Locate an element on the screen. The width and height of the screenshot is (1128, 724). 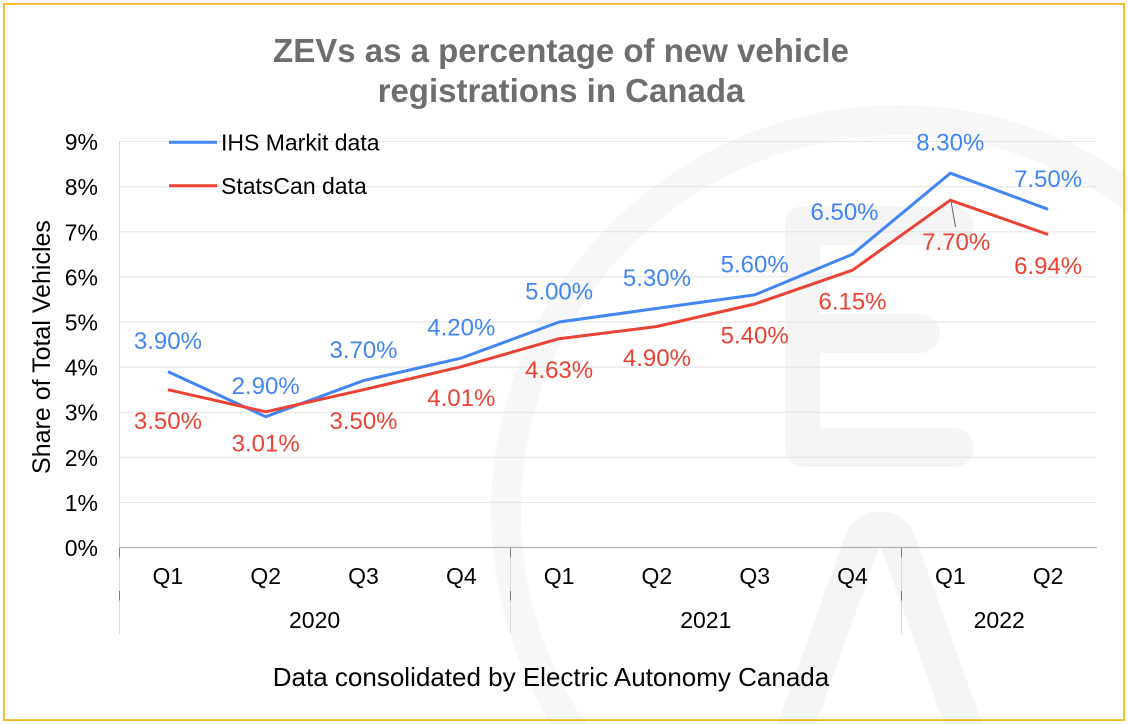
svg-text: 5.40% is located at coordinates (755, 336).